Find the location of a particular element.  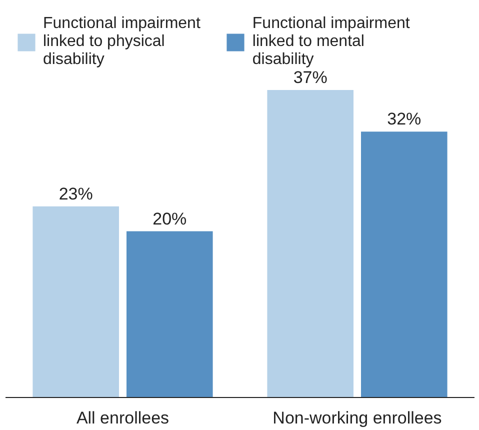

x-tick-label: Non-working enrollees is located at coordinates (357, 418).